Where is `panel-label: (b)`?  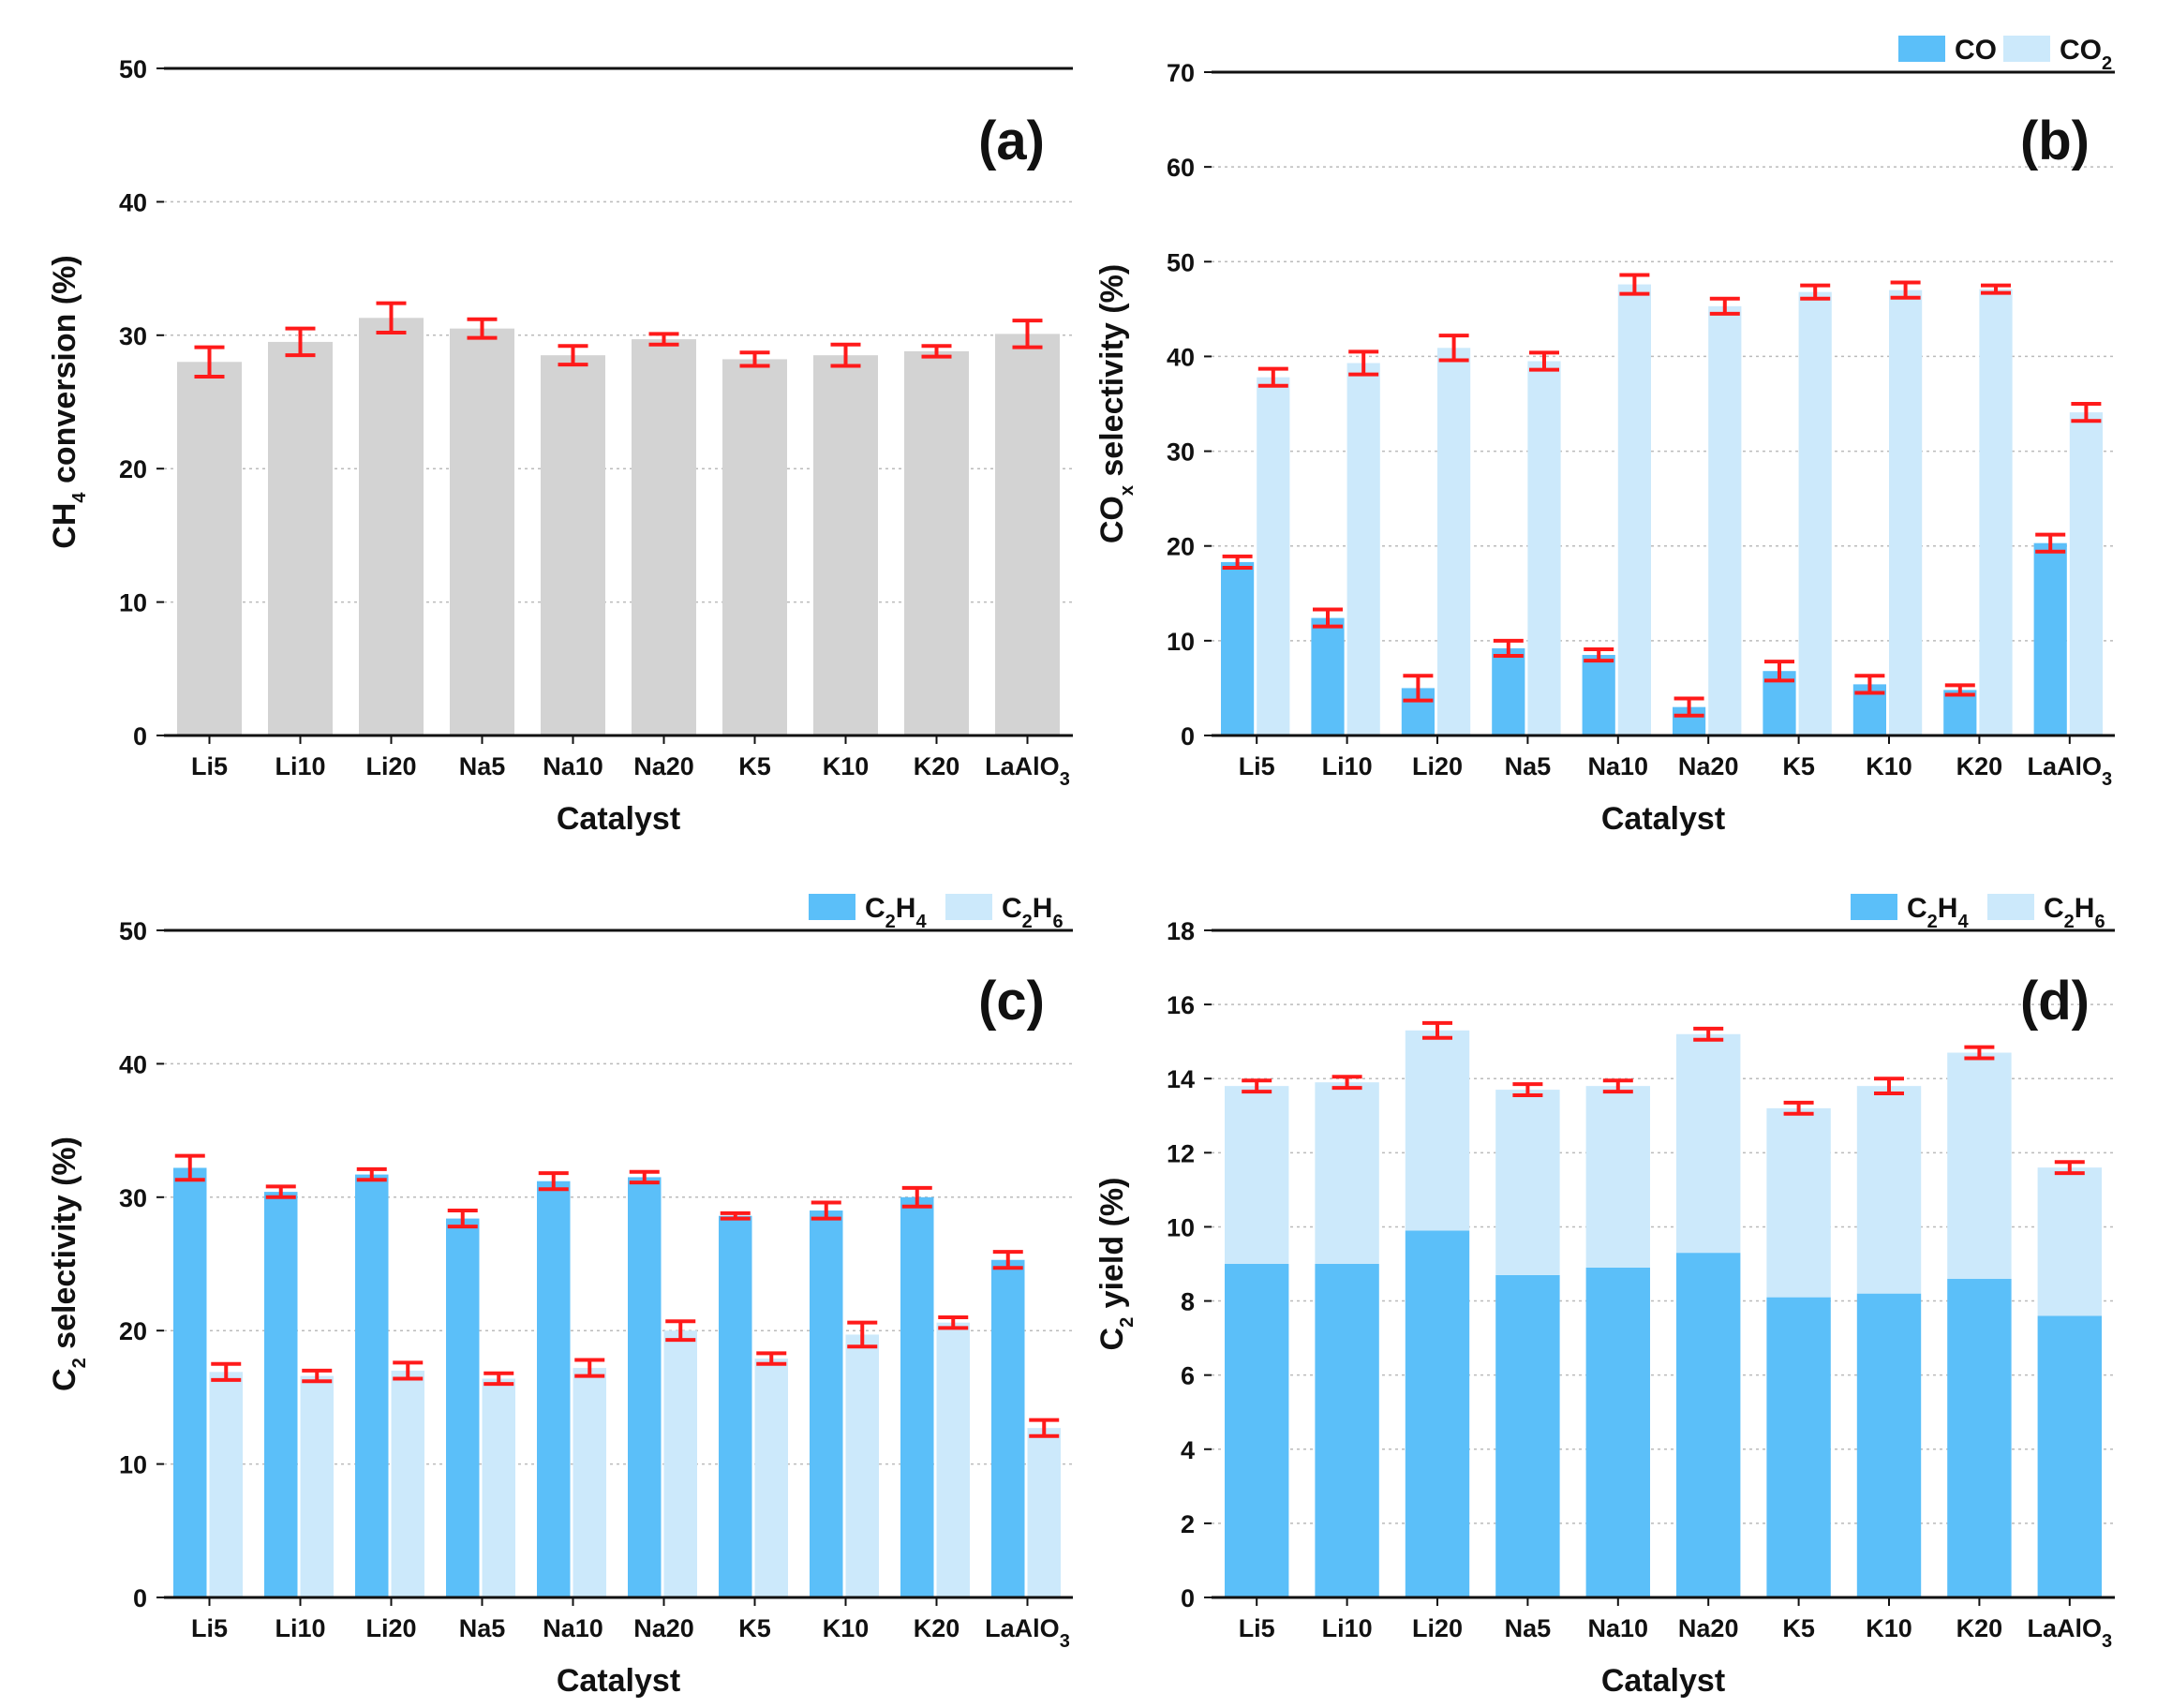 panel-label: (b) is located at coordinates (2055, 141).